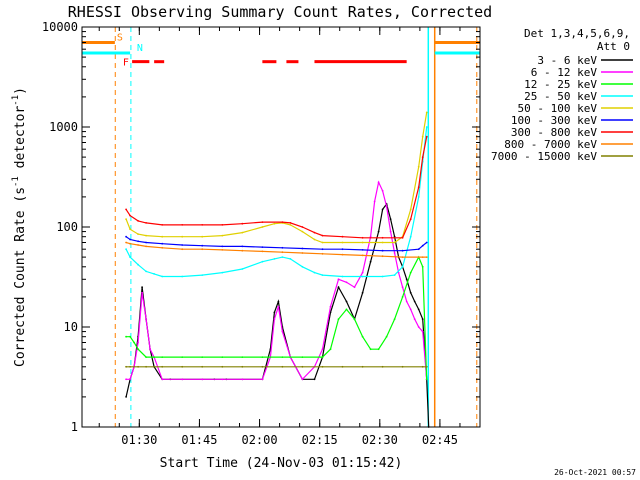  I want to click on legend-entry-label: 7000 - 15000 keV, so click(544, 156).